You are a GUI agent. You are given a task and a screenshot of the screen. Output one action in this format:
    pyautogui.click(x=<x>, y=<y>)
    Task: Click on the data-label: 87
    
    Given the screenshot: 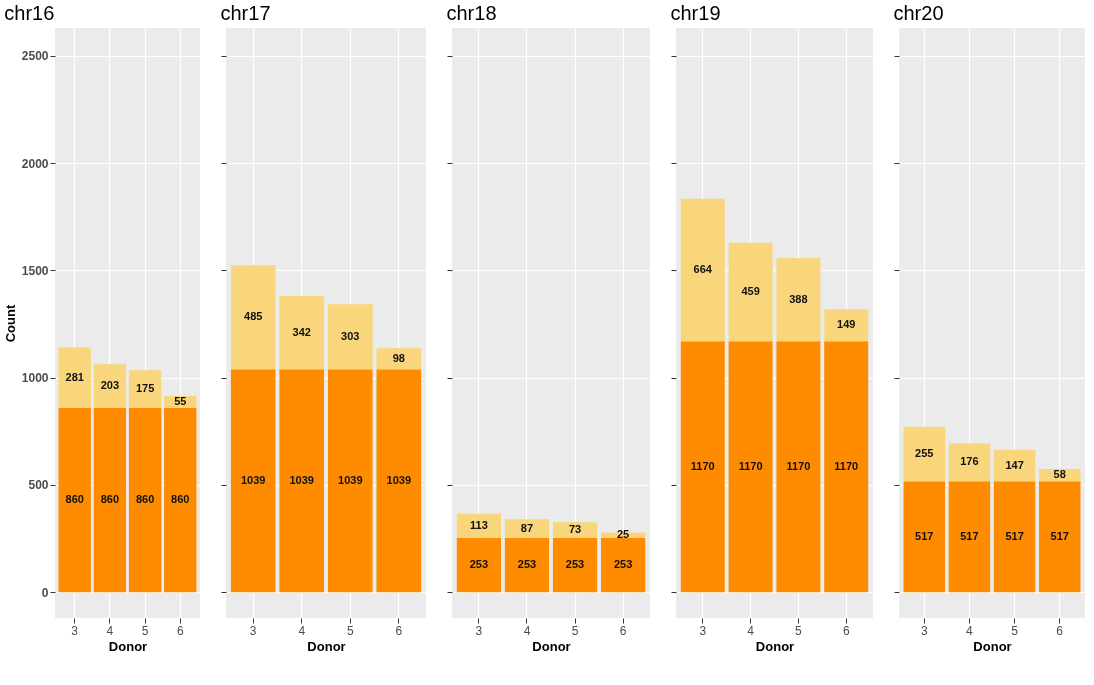 What is the action you would take?
    pyautogui.click(x=527, y=527)
    